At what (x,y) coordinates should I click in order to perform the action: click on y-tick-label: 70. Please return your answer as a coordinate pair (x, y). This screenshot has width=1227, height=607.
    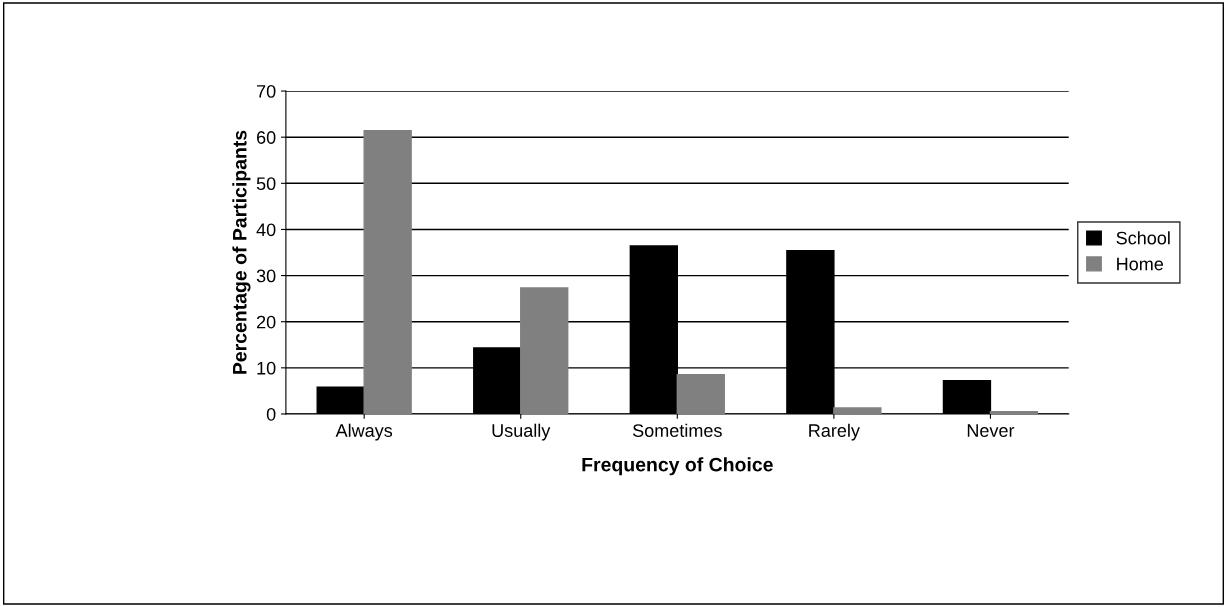
    Looking at the image, I should click on (266, 91).